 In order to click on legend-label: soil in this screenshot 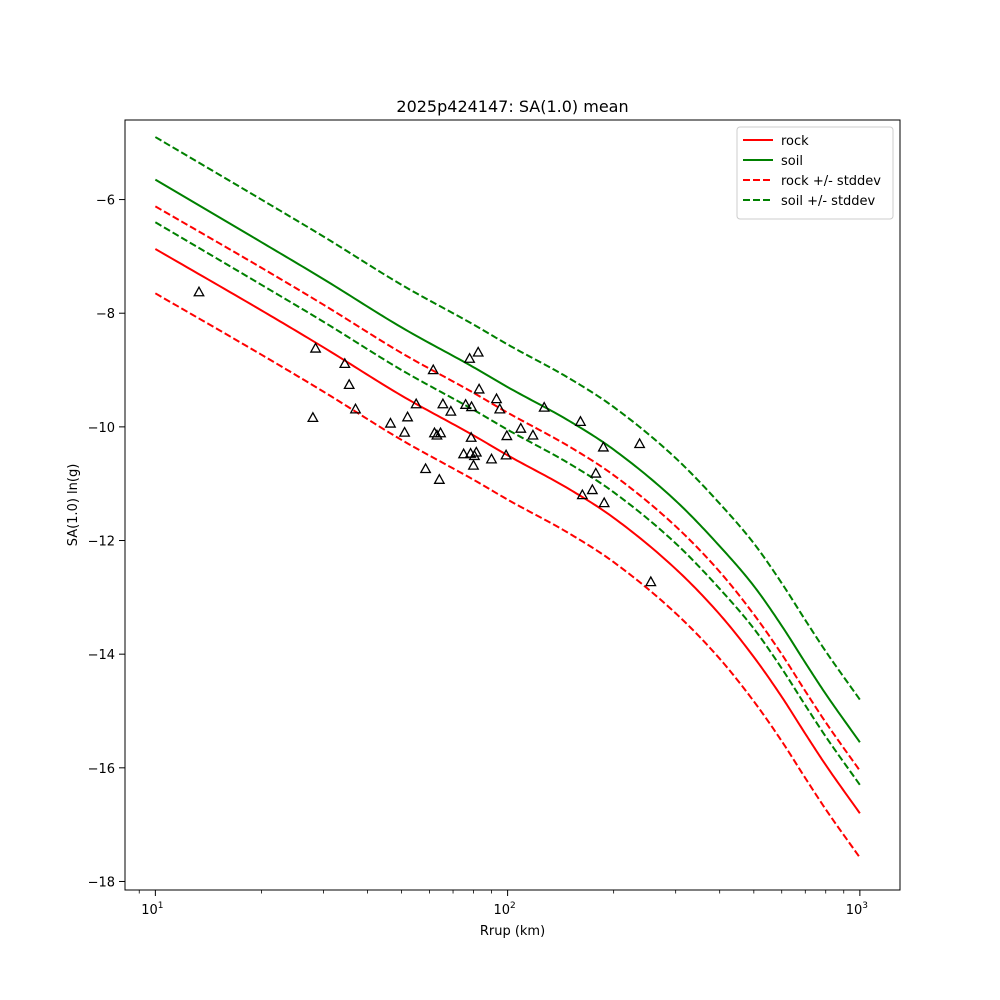, I will do `click(792, 161)`.